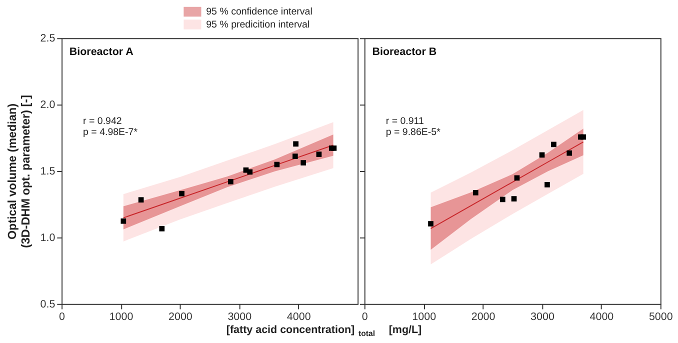 The height and width of the screenshot is (343, 678). What do you see at coordinates (48, 105) in the screenshot?
I see `y-tick-label: 2.0` at bounding box center [48, 105].